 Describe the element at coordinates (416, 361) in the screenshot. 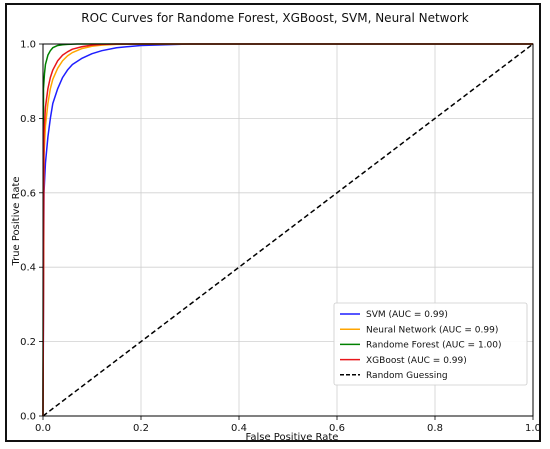

I see `legend-entry: XGBoost (AUC = 0.99)` at that location.